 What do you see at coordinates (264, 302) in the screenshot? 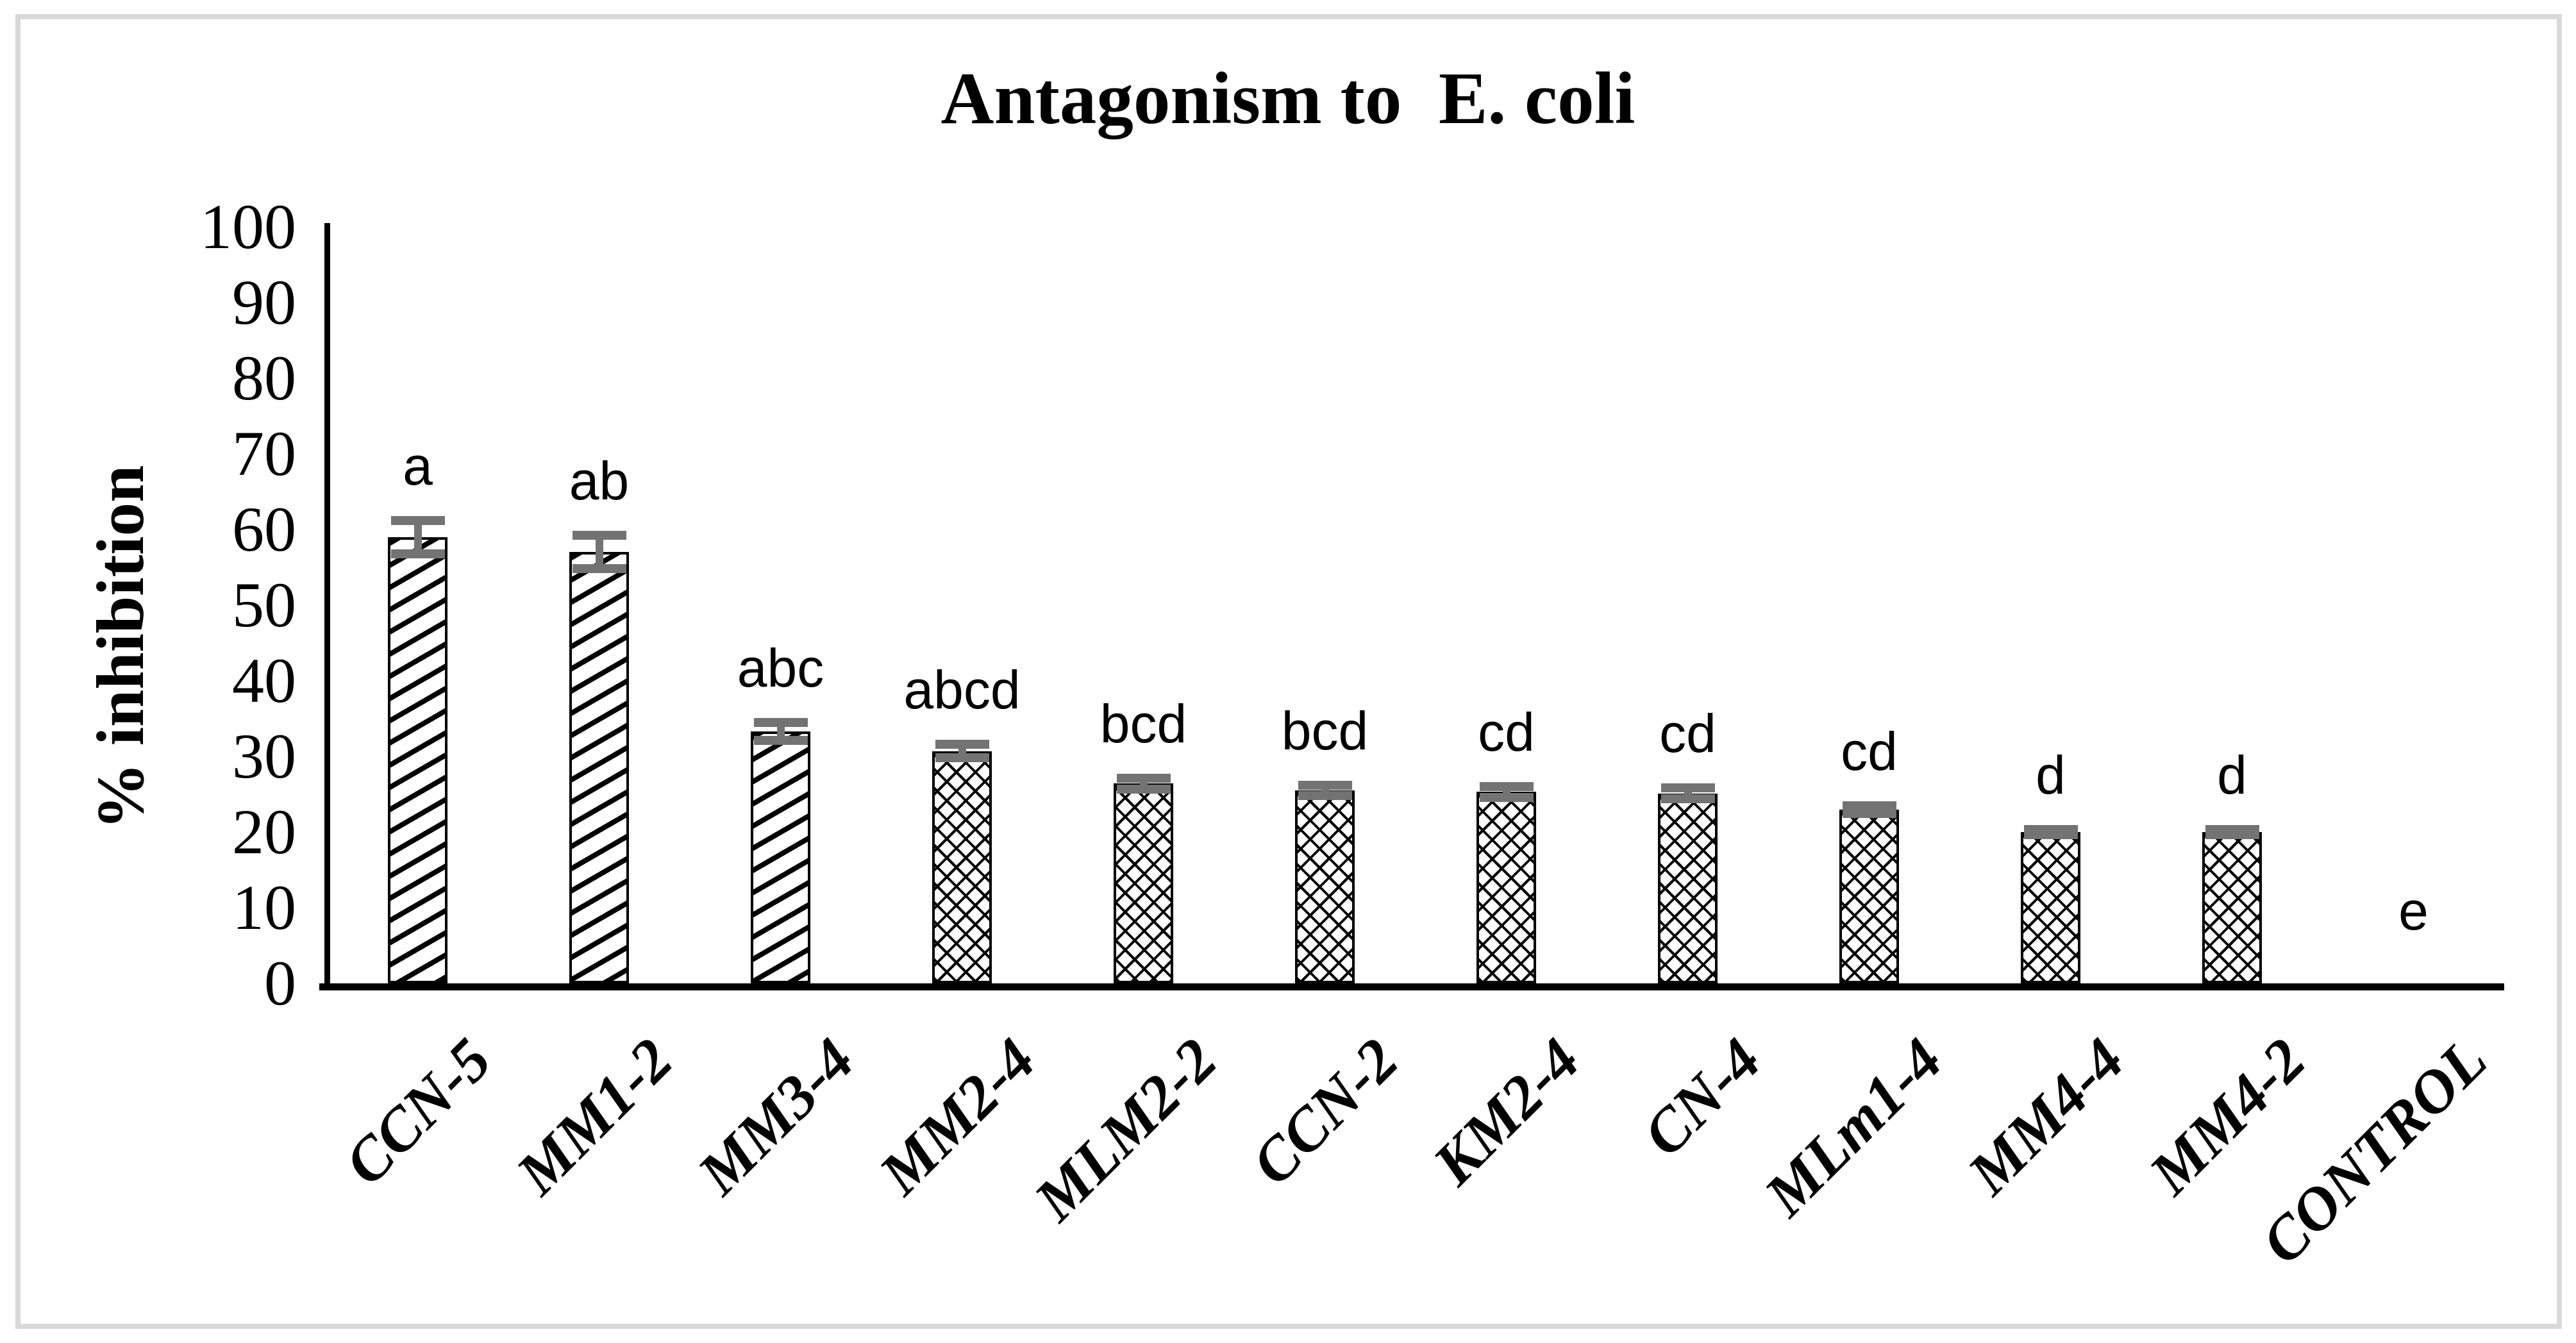
I see `y-tick-label: 90` at bounding box center [264, 302].